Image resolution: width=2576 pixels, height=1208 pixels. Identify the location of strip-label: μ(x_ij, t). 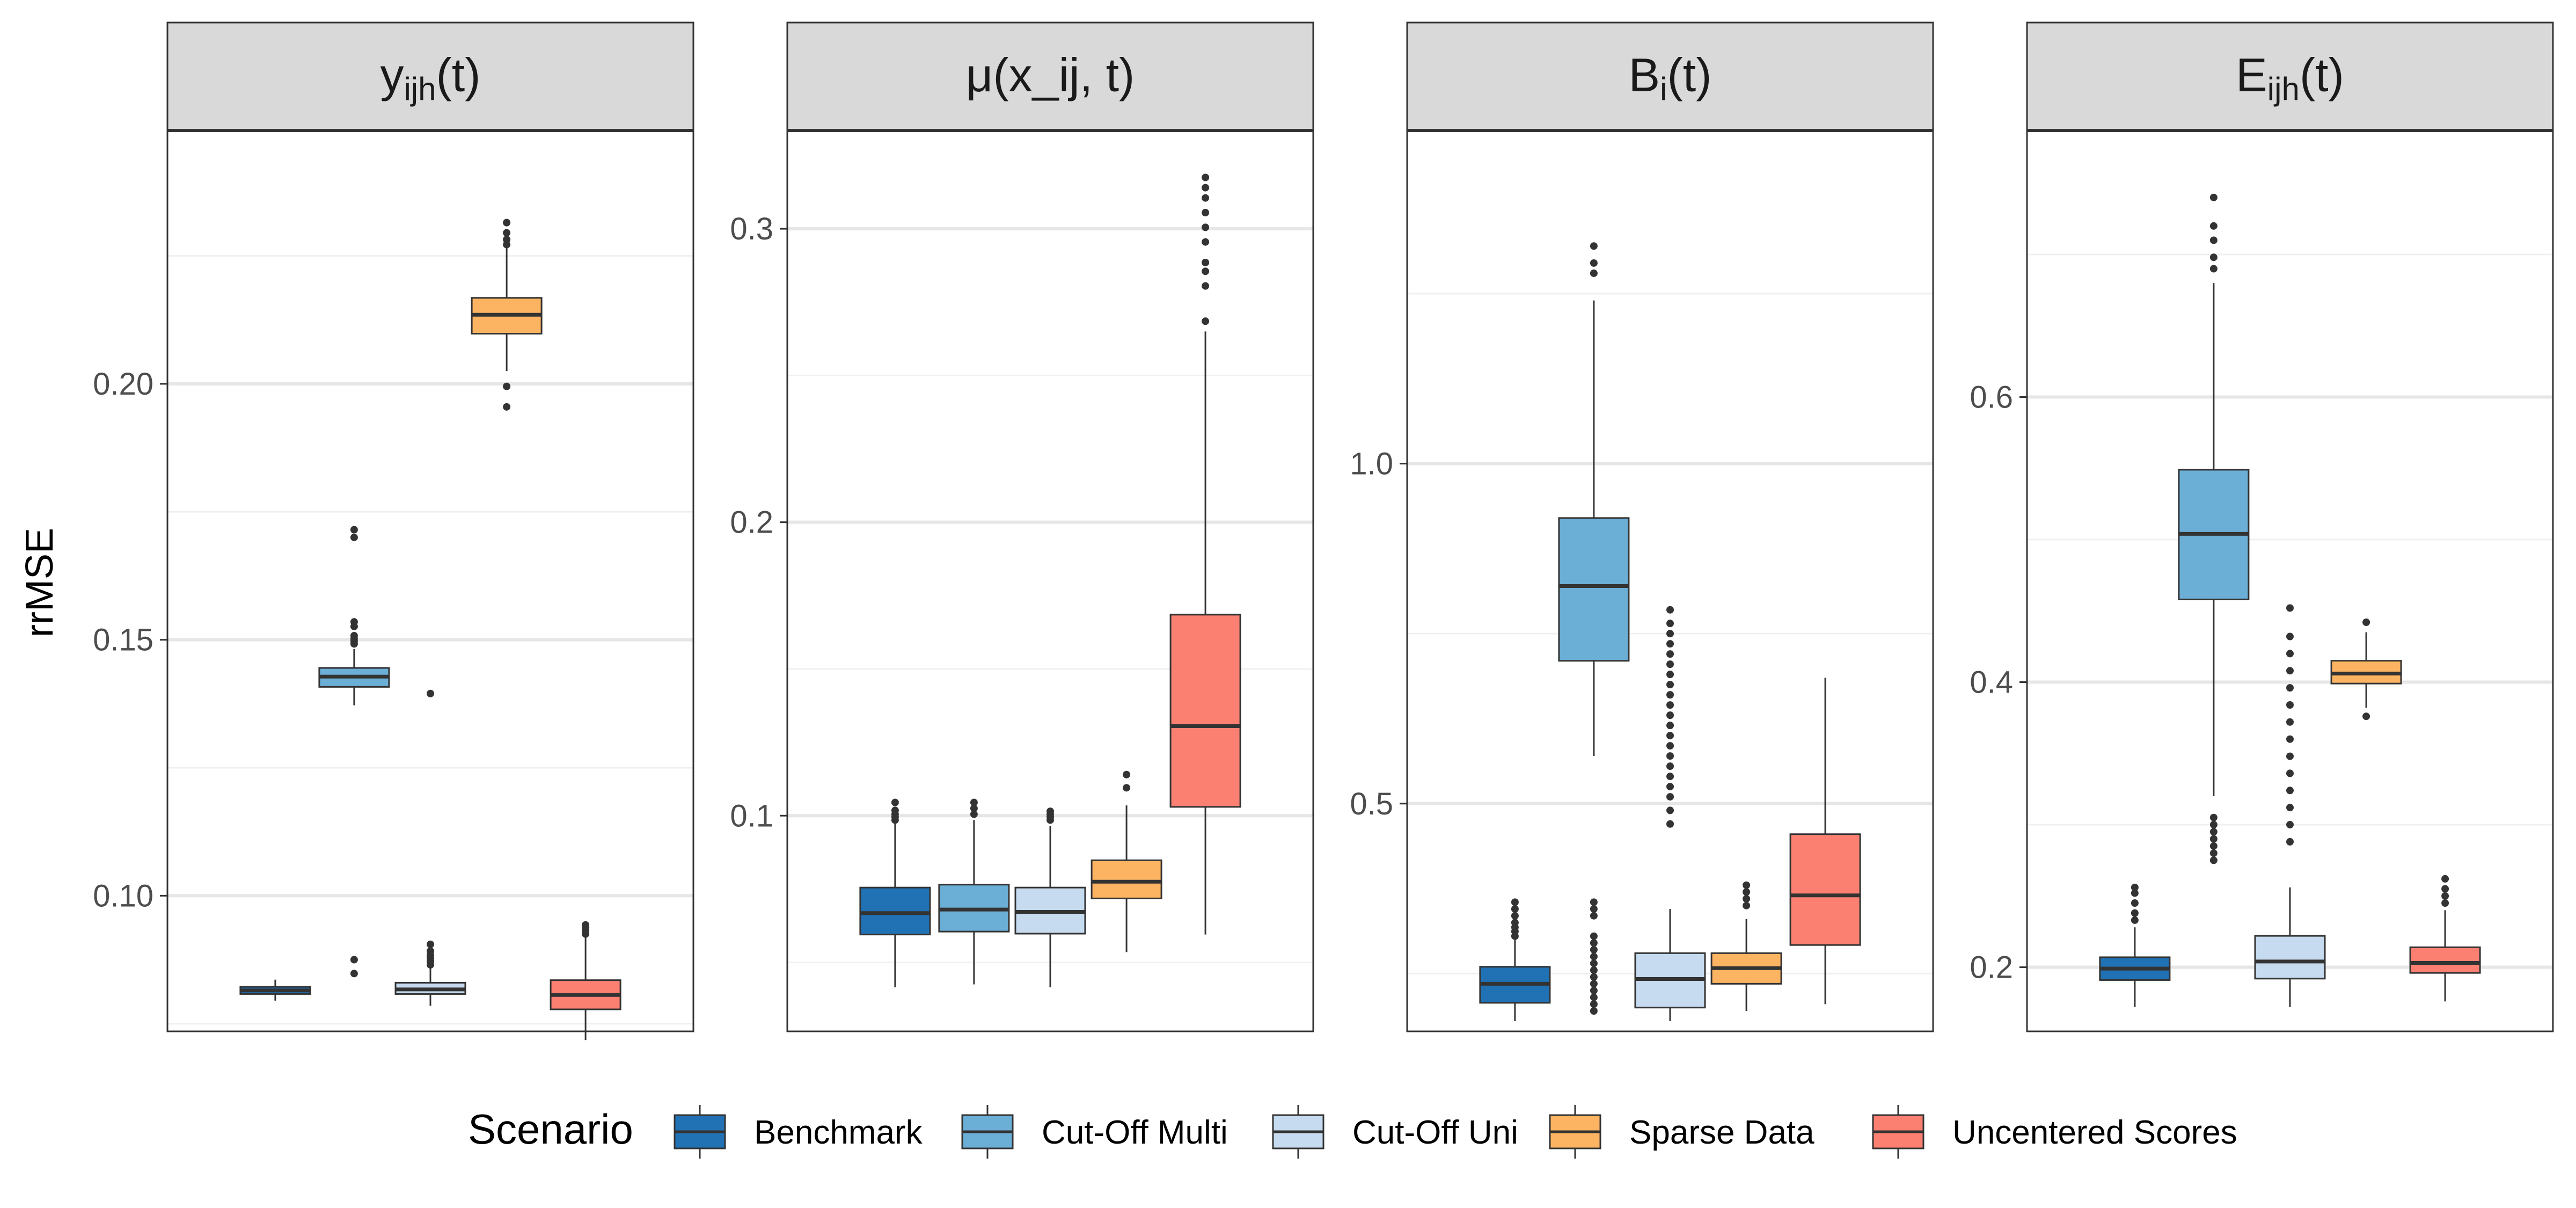
(1050, 74).